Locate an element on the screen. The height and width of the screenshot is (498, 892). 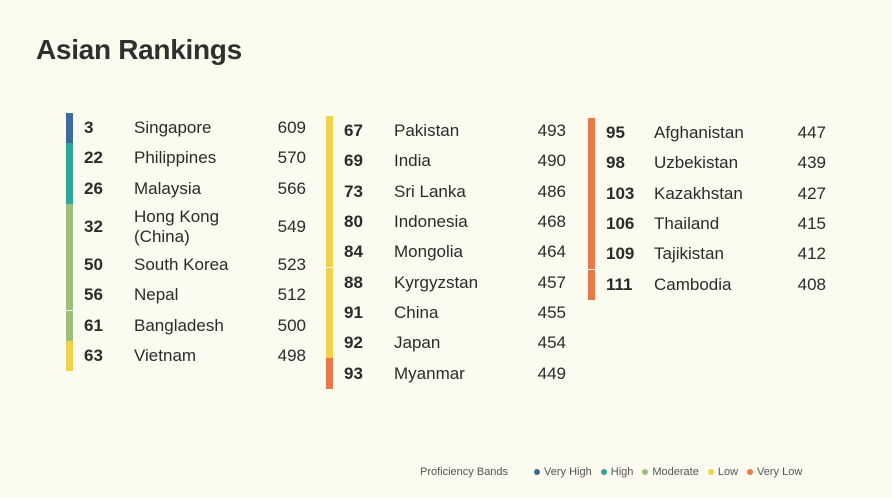
legend-item: Moderate is located at coordinates (670, 472).